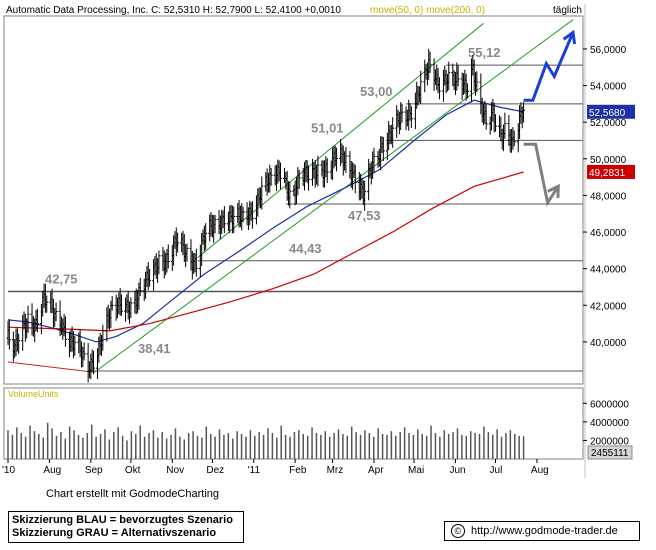 Image resolution: width=656 pixels, height=550 pixels. What do you see at coordinates (335, 470) in the screenshot?
I see `time-tick-label: Mrz` at bounding box center [335, 470].